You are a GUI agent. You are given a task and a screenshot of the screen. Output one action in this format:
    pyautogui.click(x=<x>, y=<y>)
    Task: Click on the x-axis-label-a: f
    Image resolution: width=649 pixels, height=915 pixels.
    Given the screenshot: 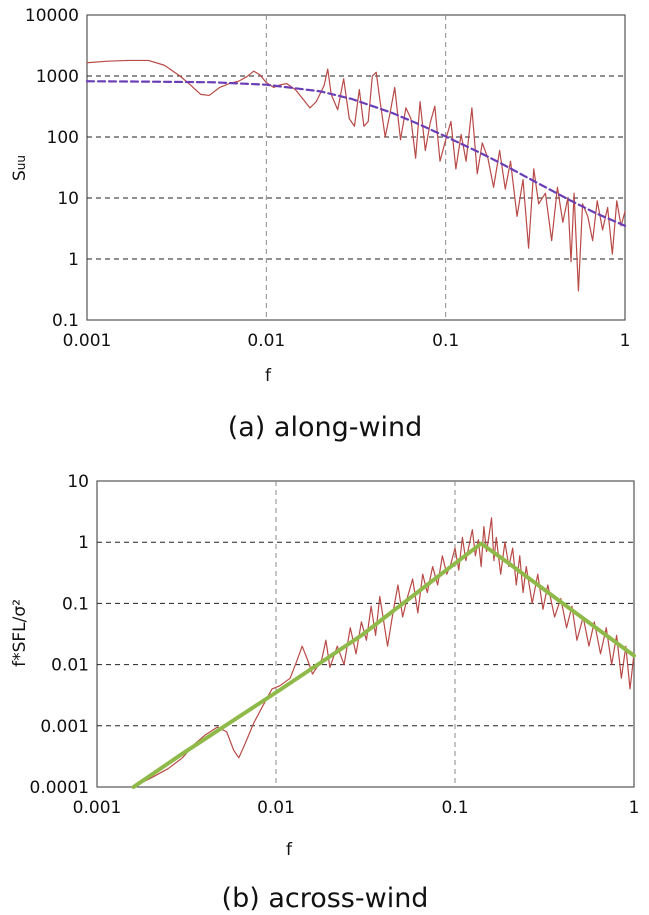 What is the action you would take?
    pyautogui.click(x=268, y=376)
    